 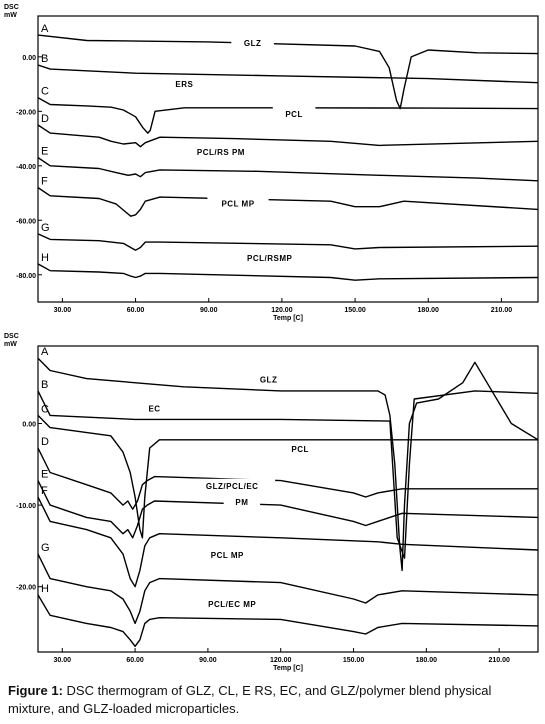 I want to click on annotation-label: PCL/RS PM, so click(x=221, y=152).